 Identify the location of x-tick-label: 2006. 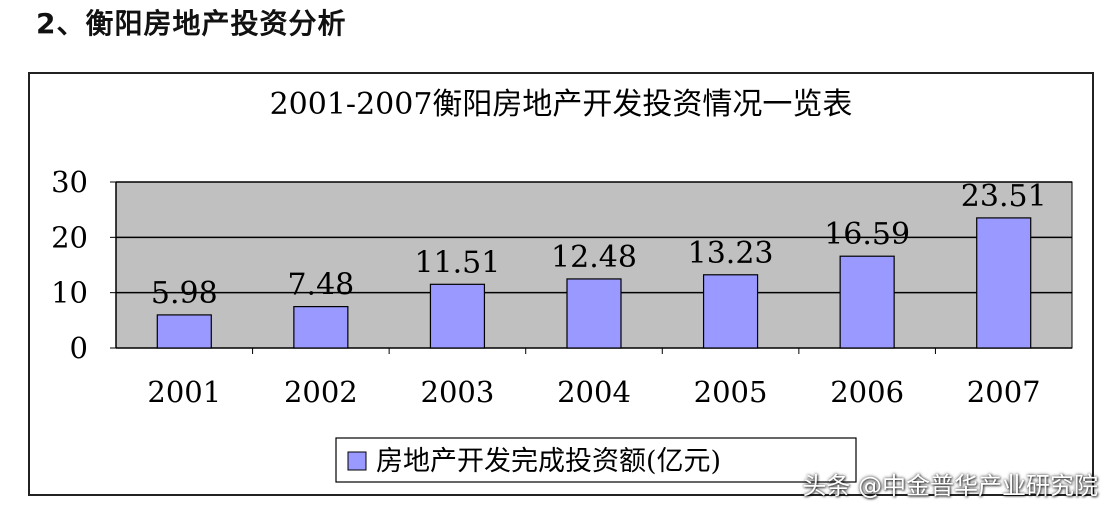
(867, 392).